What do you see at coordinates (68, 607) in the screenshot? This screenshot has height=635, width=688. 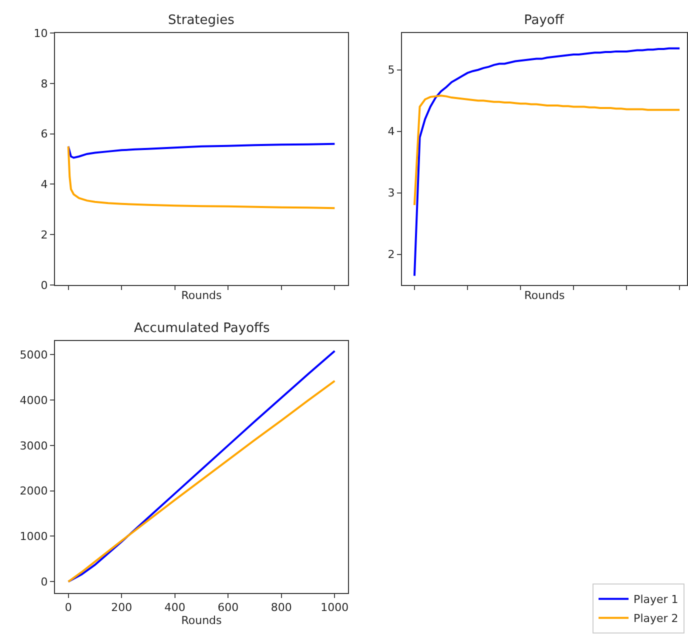 I see `x-tick-label: 0` at bounding box center [68, 607].